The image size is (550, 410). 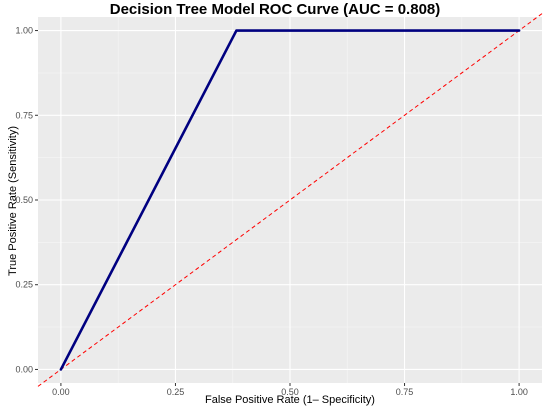 What do you see at coordinates (519, 392) in the screenshot?
I see `x-tick-label: 1.00` at bounding box center [519, 392].